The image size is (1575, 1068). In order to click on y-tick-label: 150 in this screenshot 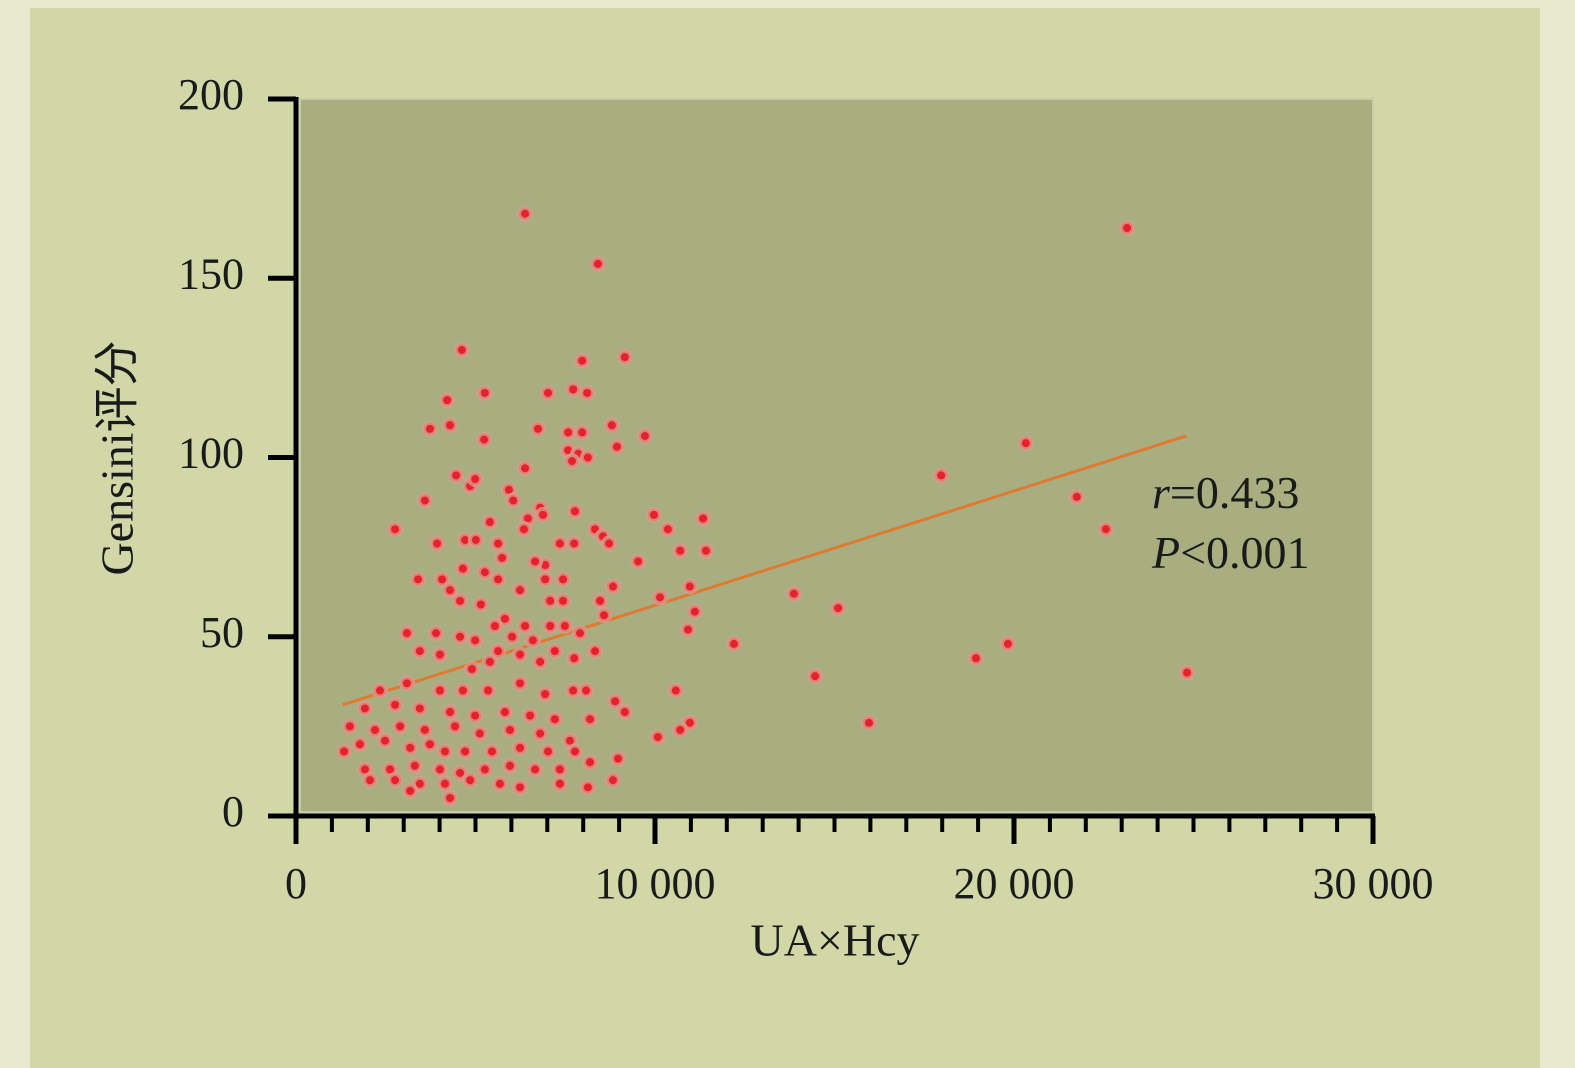, I will do `click(211, 273)`.